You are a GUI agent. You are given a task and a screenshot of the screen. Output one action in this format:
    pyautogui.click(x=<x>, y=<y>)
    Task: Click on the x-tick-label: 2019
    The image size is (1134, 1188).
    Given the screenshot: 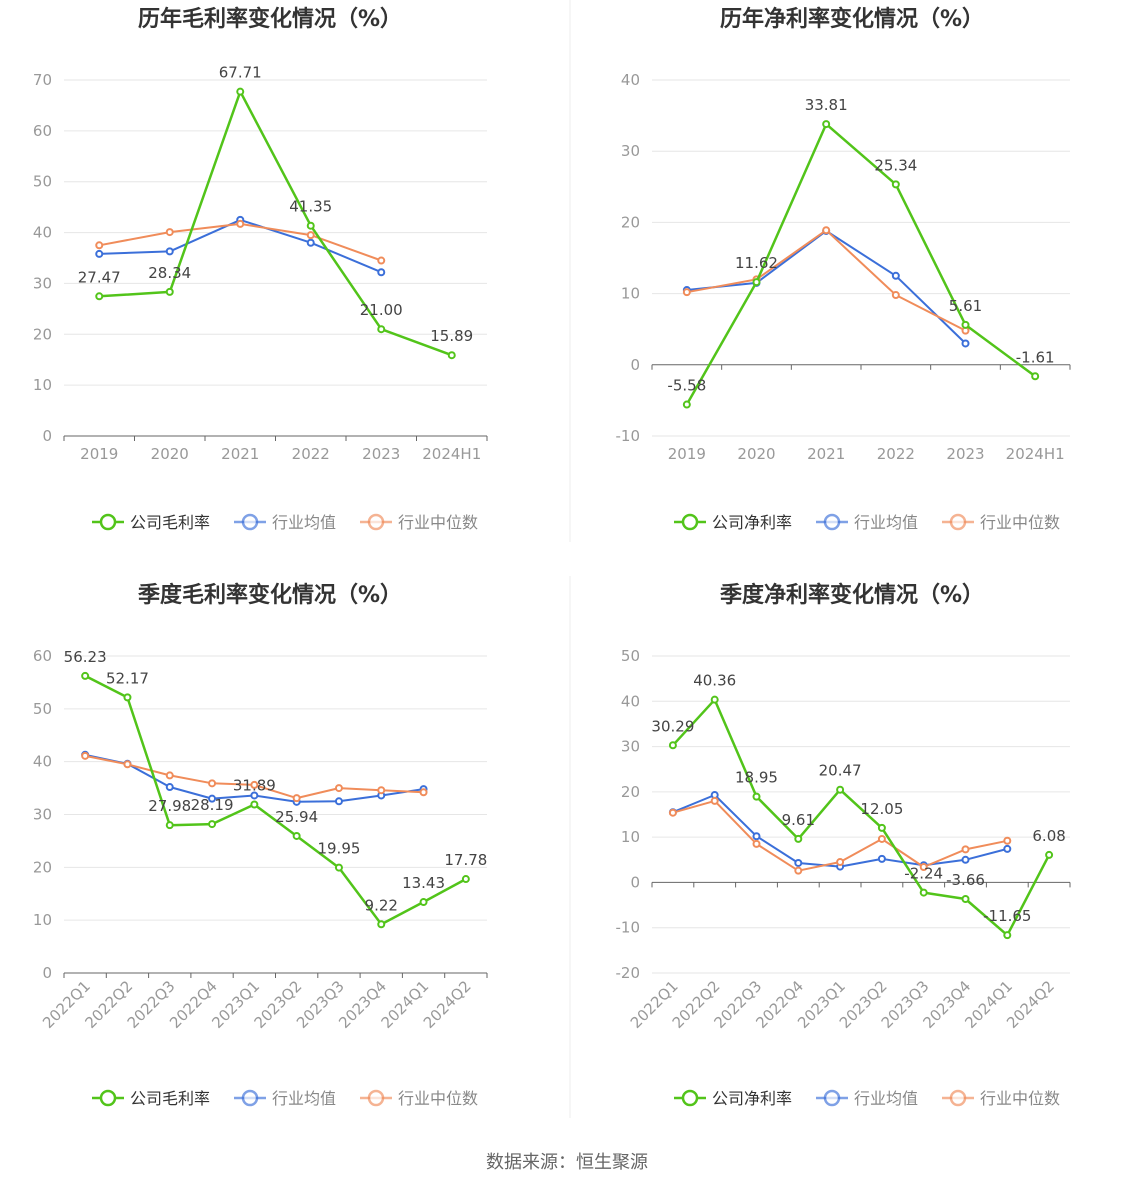 What is the action you would take?
    pyautogui.click(x=687, y=454)
    